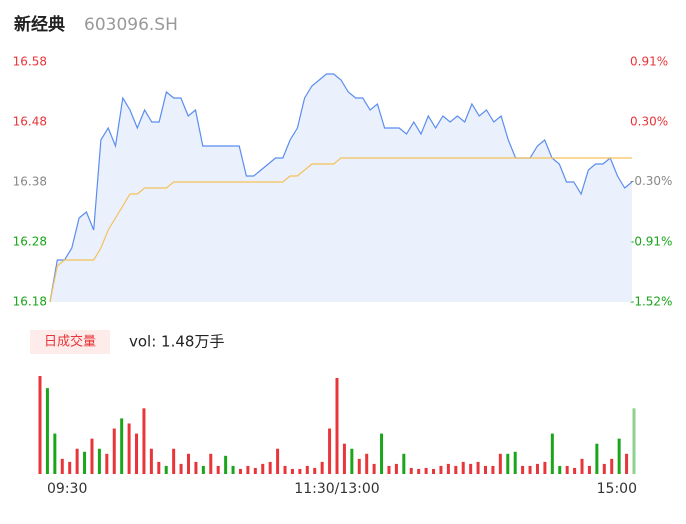  Describe the element at coordinates (651, 181) in the screenshot. I see `y2-tick-label: -0.30%` at that location.